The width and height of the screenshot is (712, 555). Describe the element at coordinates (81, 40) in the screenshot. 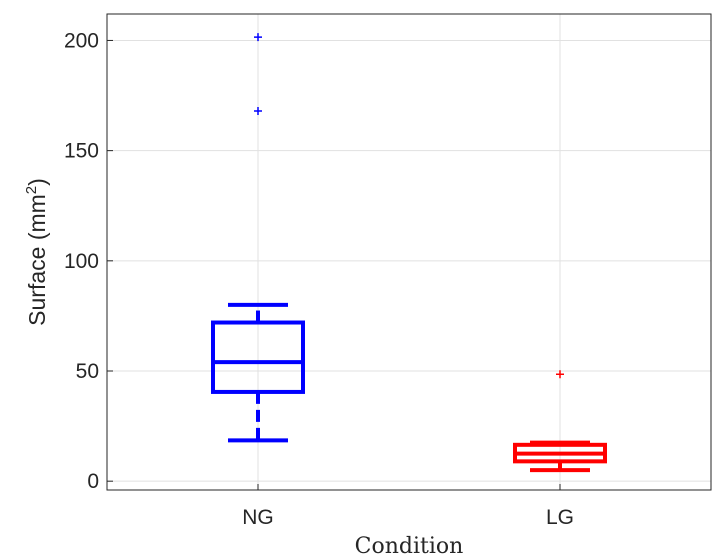

I see `y-tick-label: 200` at that location.